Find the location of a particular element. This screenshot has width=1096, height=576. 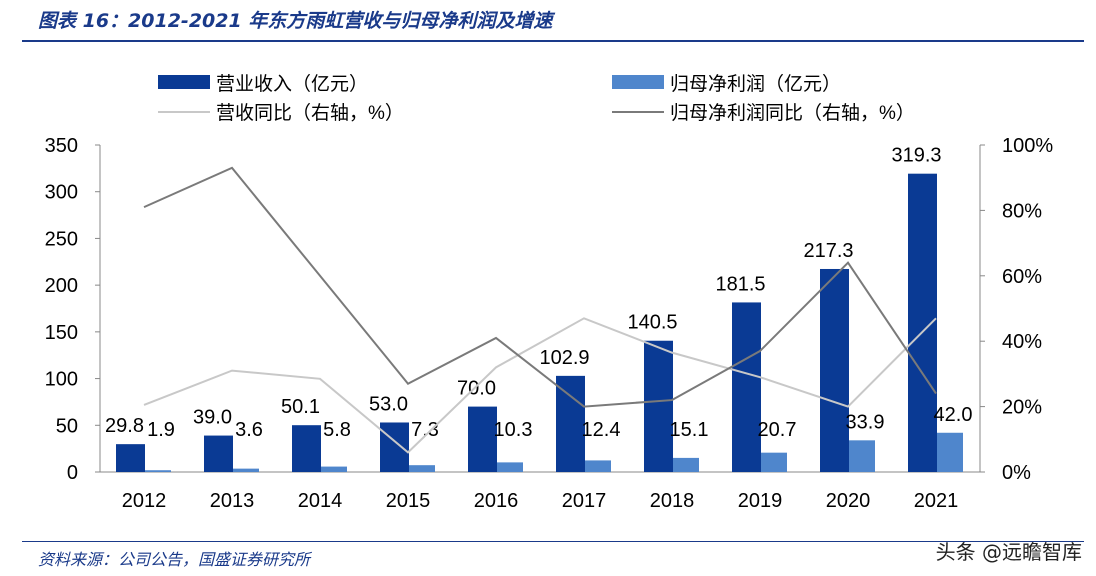

x-tick-label: 2017 is located at coordinates (584, 501).